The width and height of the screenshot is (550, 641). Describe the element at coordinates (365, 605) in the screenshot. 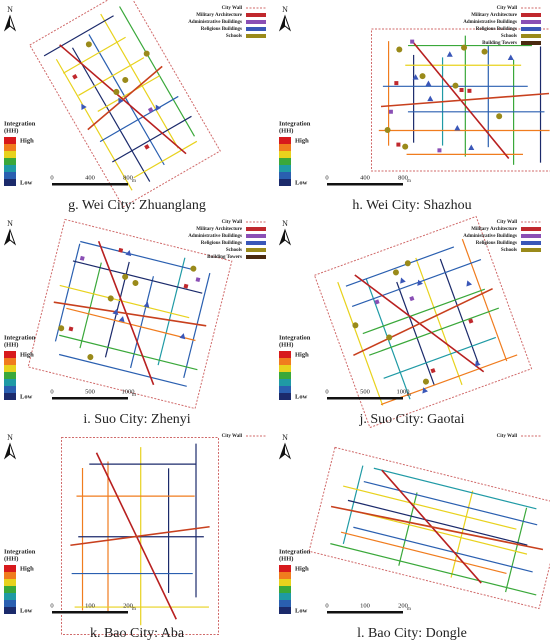

I see `scale-label: 100` at that location.